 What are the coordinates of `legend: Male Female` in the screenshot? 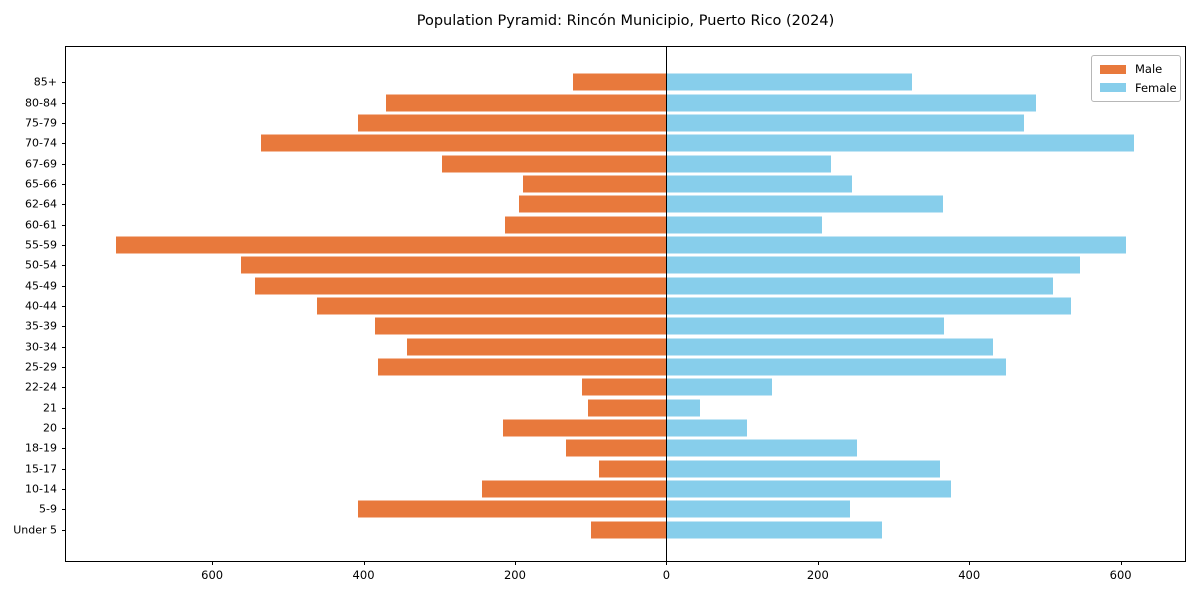 It's located at (1136, 78).